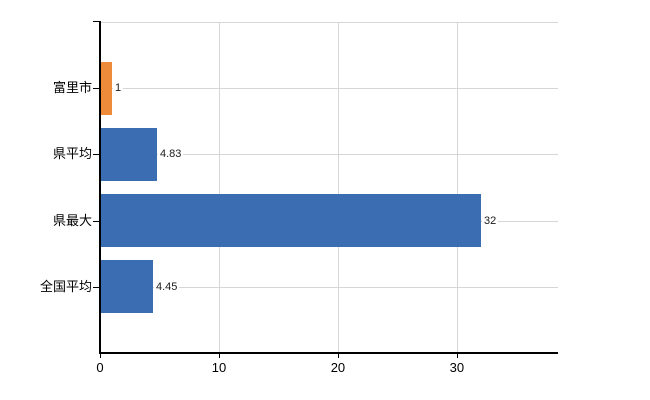 The image size is (650, 400). Describe the element at coordinates (100, 367) in the screenshot. I see `x-tick-label: 0` at that location.